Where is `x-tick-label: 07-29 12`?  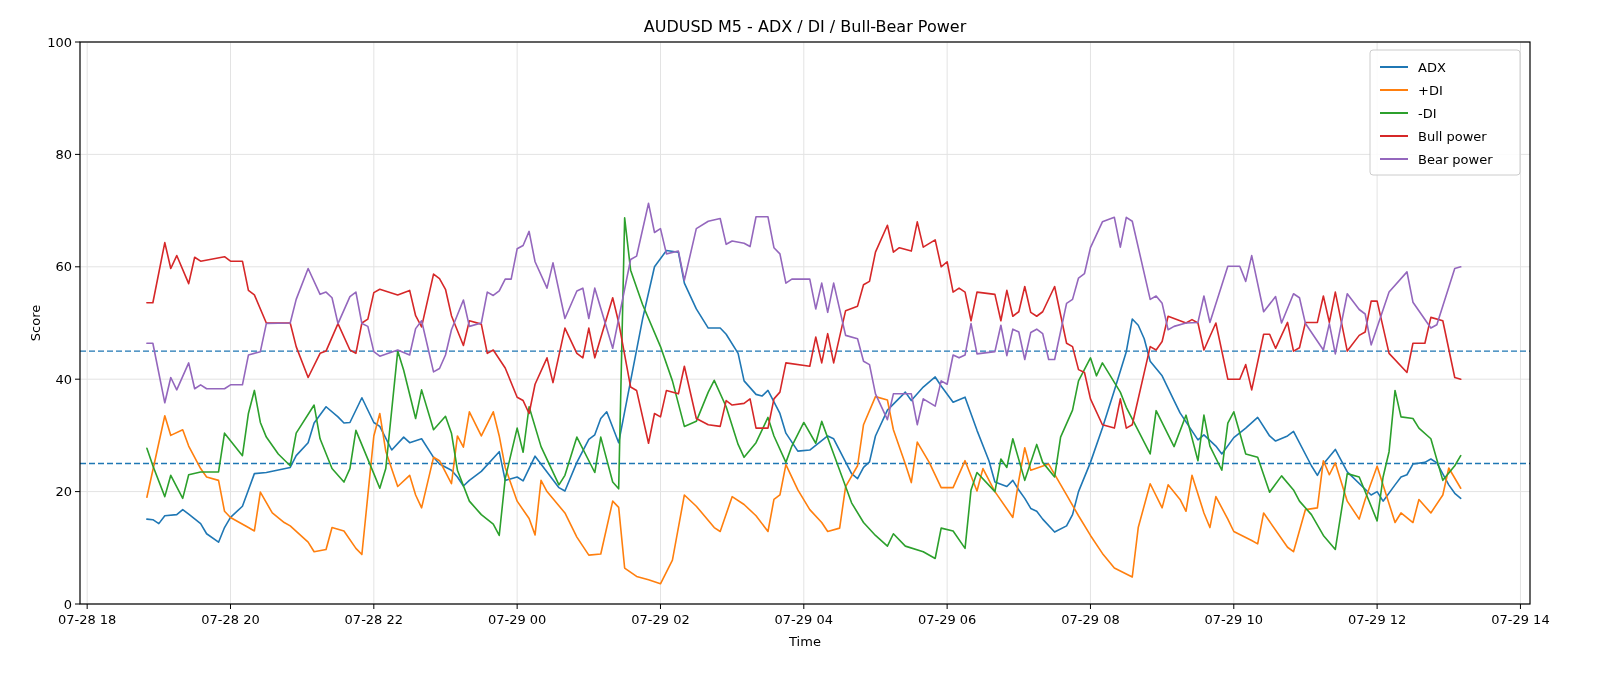
x-tick-label: 07-29 12 is located at coordinates (1377, 619).